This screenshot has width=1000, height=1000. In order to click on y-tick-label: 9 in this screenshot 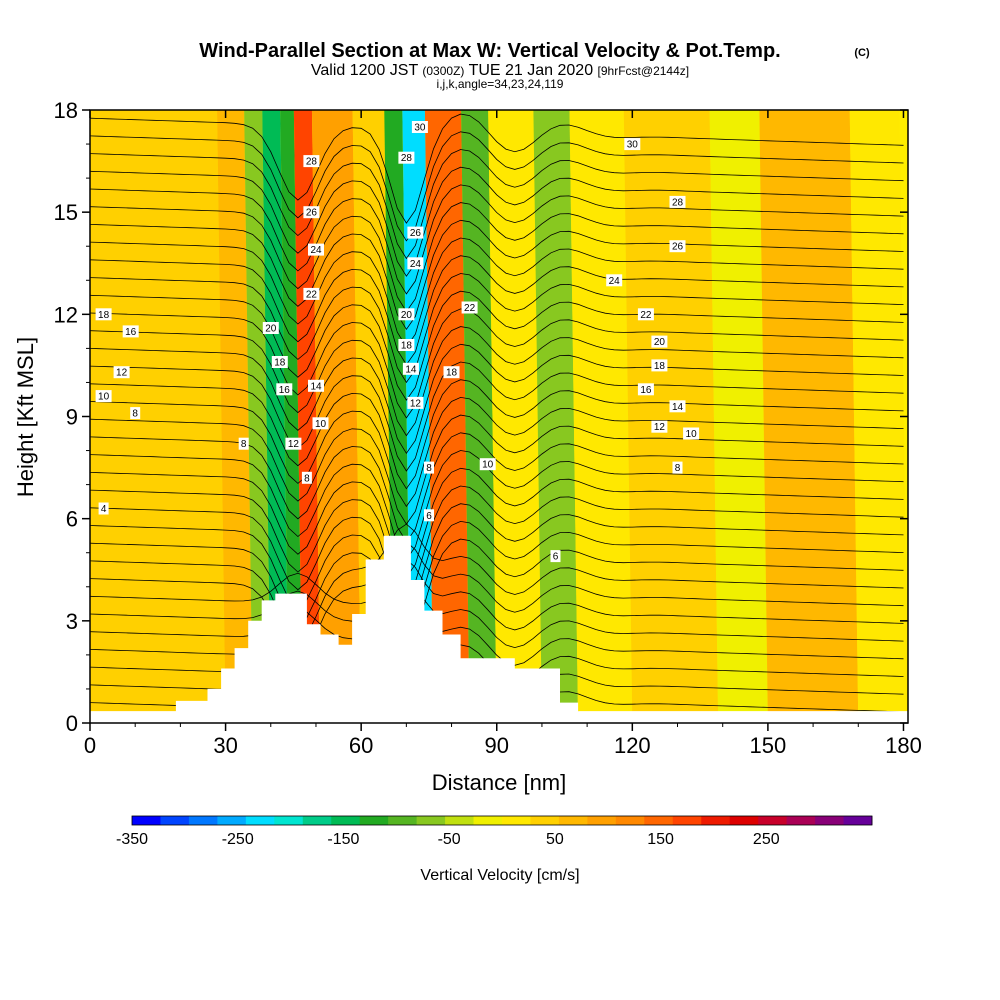, I will do `click(72, 417)`.